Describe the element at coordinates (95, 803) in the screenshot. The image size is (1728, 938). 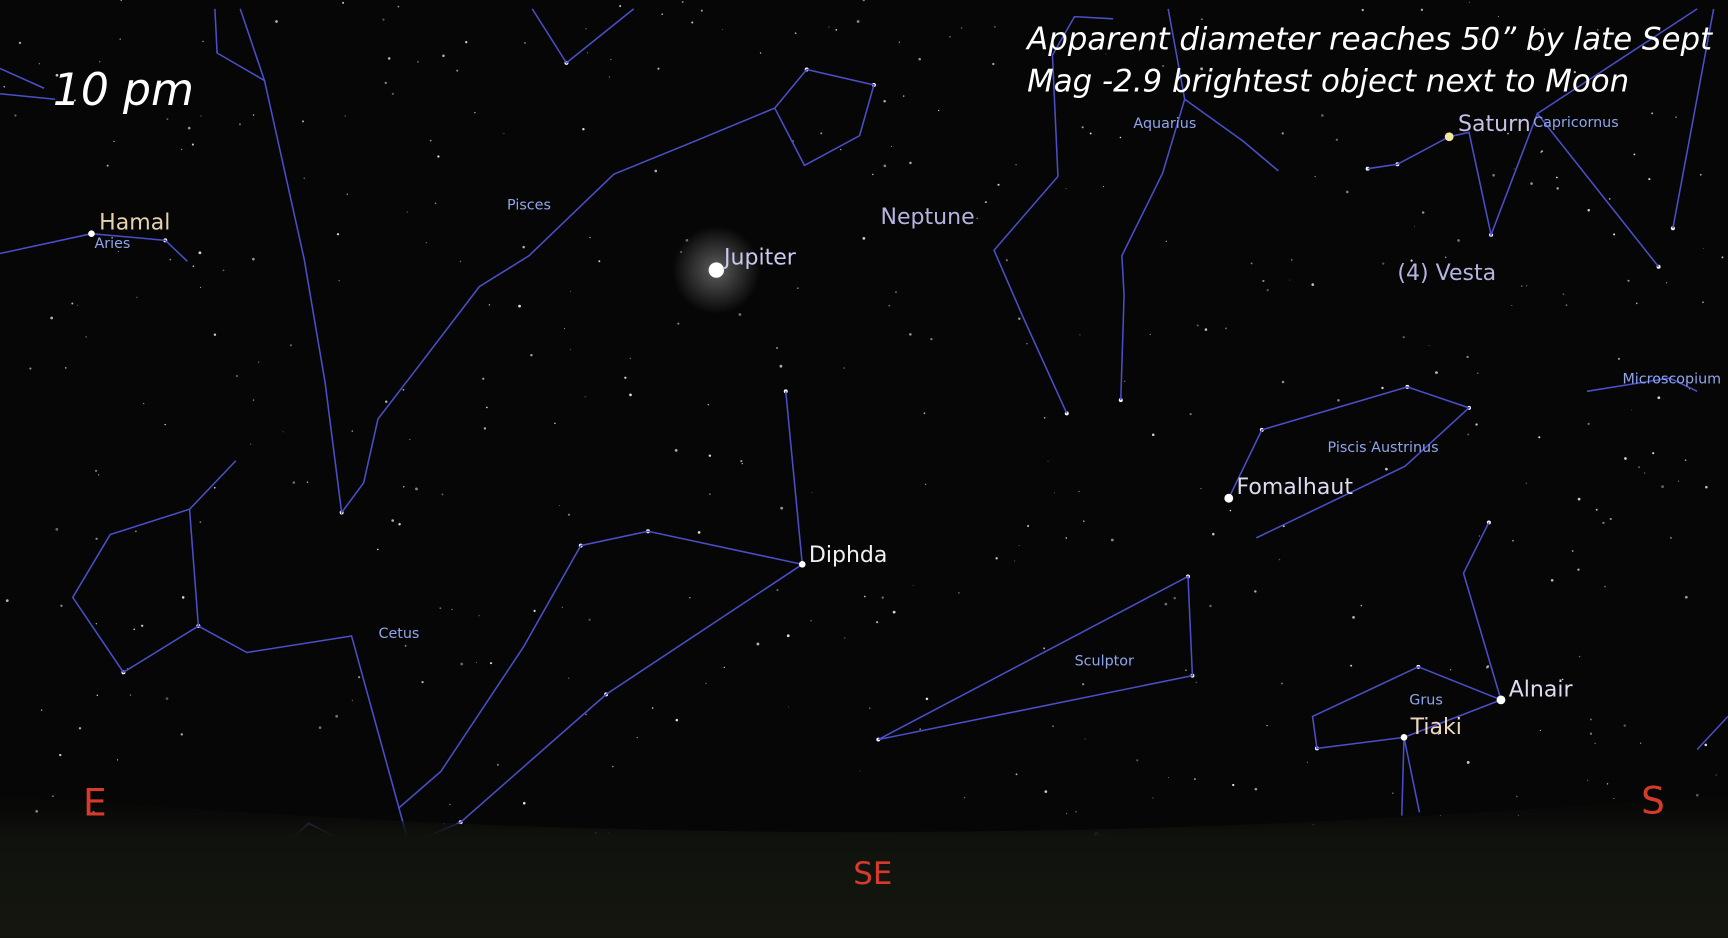
I see `cardinal-direction: E` at that location.